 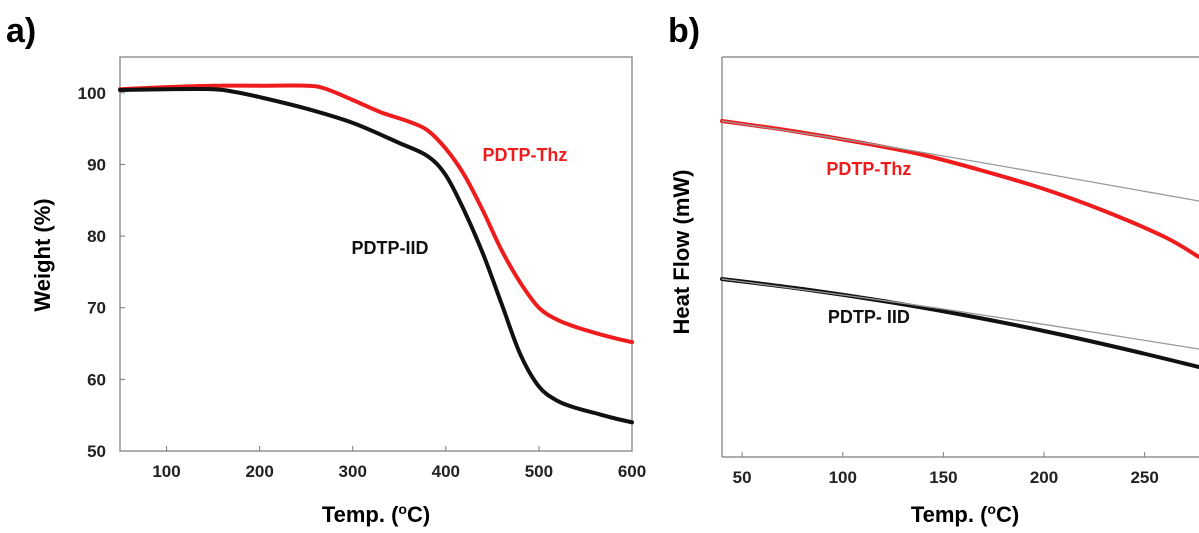 What do you see at coordinates (96, 308) in the screenshot?
I see `y-tick-label-a: 70` at bounding box center [96, 308].